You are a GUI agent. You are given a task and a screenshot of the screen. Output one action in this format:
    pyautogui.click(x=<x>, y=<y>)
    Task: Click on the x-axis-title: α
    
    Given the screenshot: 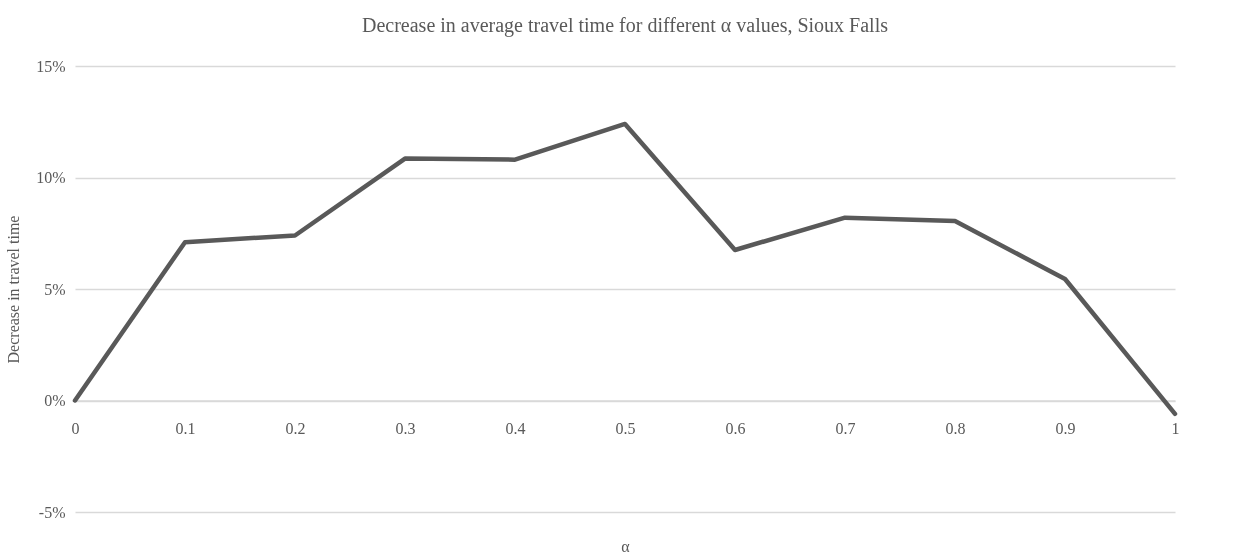 What is the action you would take?
    pyautogui.click(x=626, y=545)
    